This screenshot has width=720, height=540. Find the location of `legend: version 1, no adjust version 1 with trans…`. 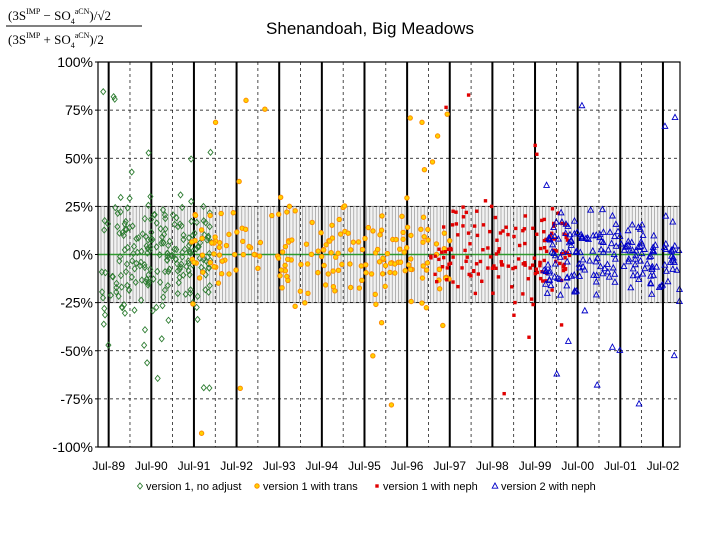

legend: version 1, no adjust version 1 with trans… is located at coordinates (366, 487).